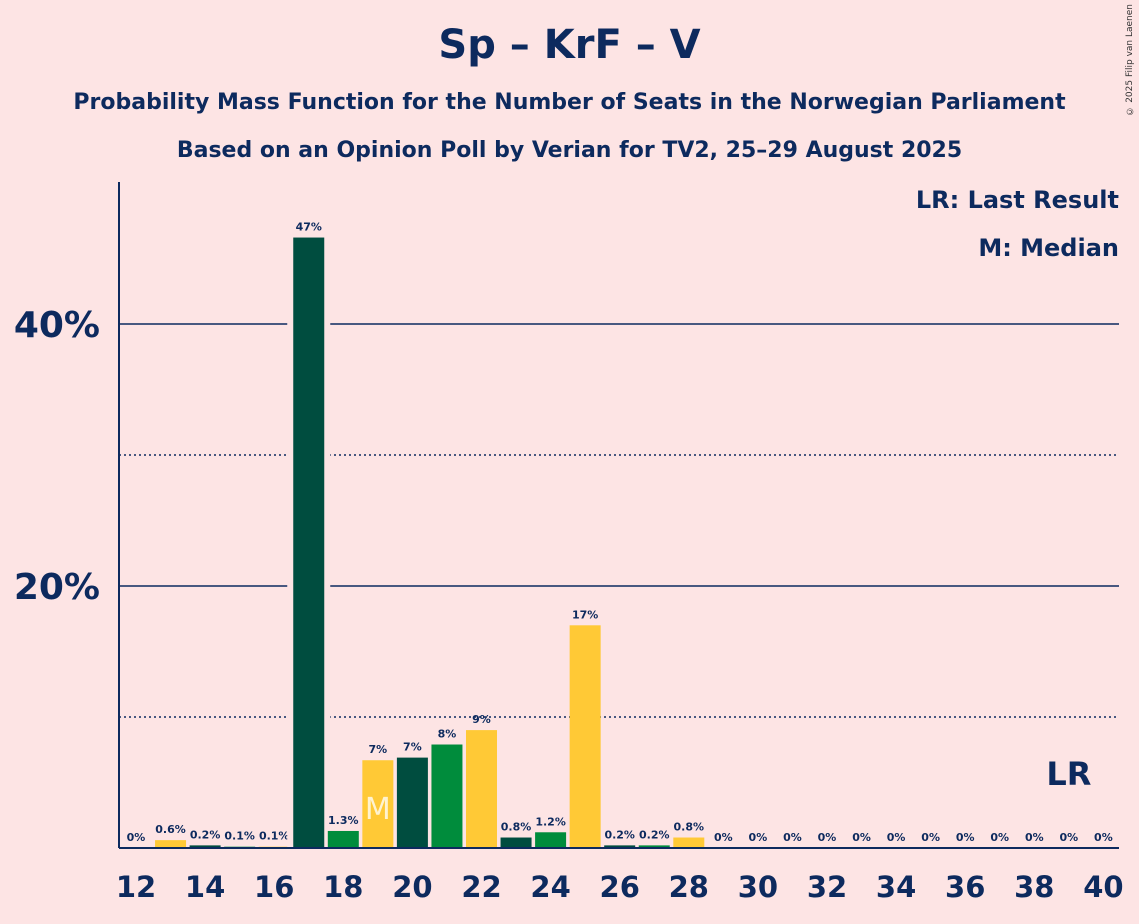 The width and height of the screenshot is (1139, 924). What do you see at coordinates (619, 834) in the screenshot?
I see `value-label-26: 0.2%` at bounding box center [619, 834].